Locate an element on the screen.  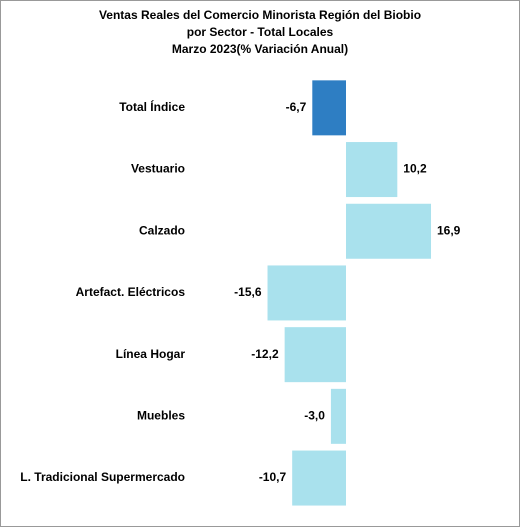
chart-title: Marzo 2023(% Variación Anual) is located at coordinates (260, 49).